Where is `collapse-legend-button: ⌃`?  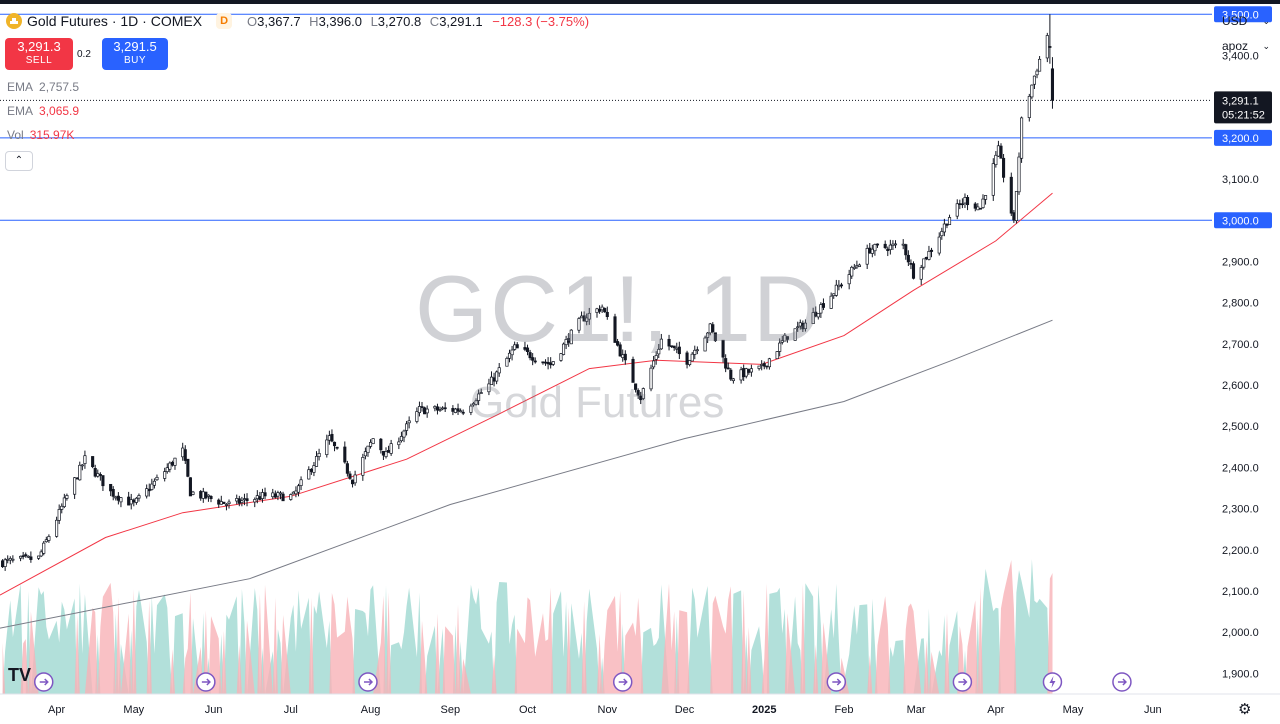
collapse-legend-button: ⌃ is located at coordinates (19, 161).